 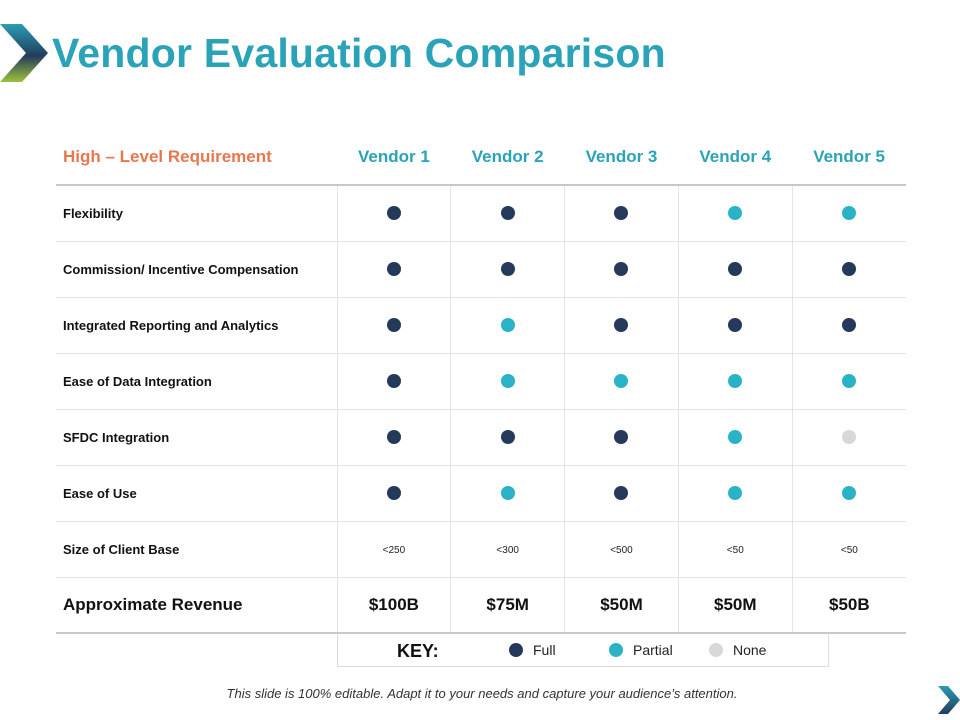 I want to click on client-base-cell: <500, so click(x=621, y=549).